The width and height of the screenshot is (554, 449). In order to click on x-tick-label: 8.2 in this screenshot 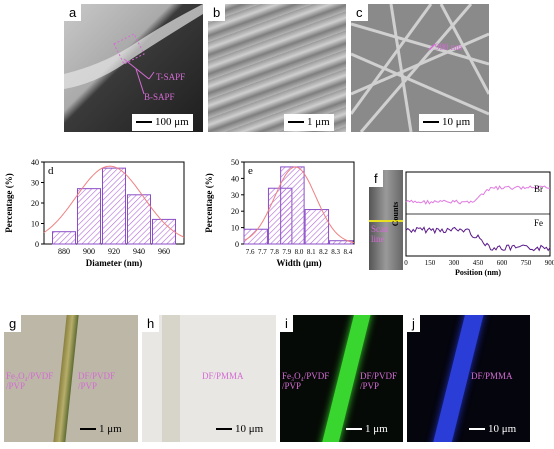, I will do `click(323, 252)`.